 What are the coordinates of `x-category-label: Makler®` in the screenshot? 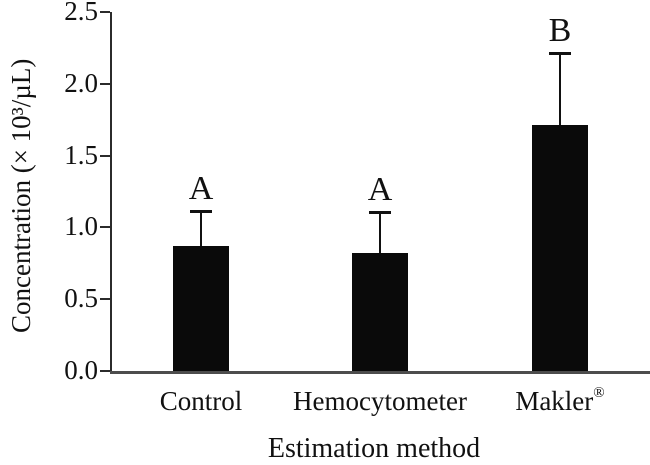 It's located at (550, 400).